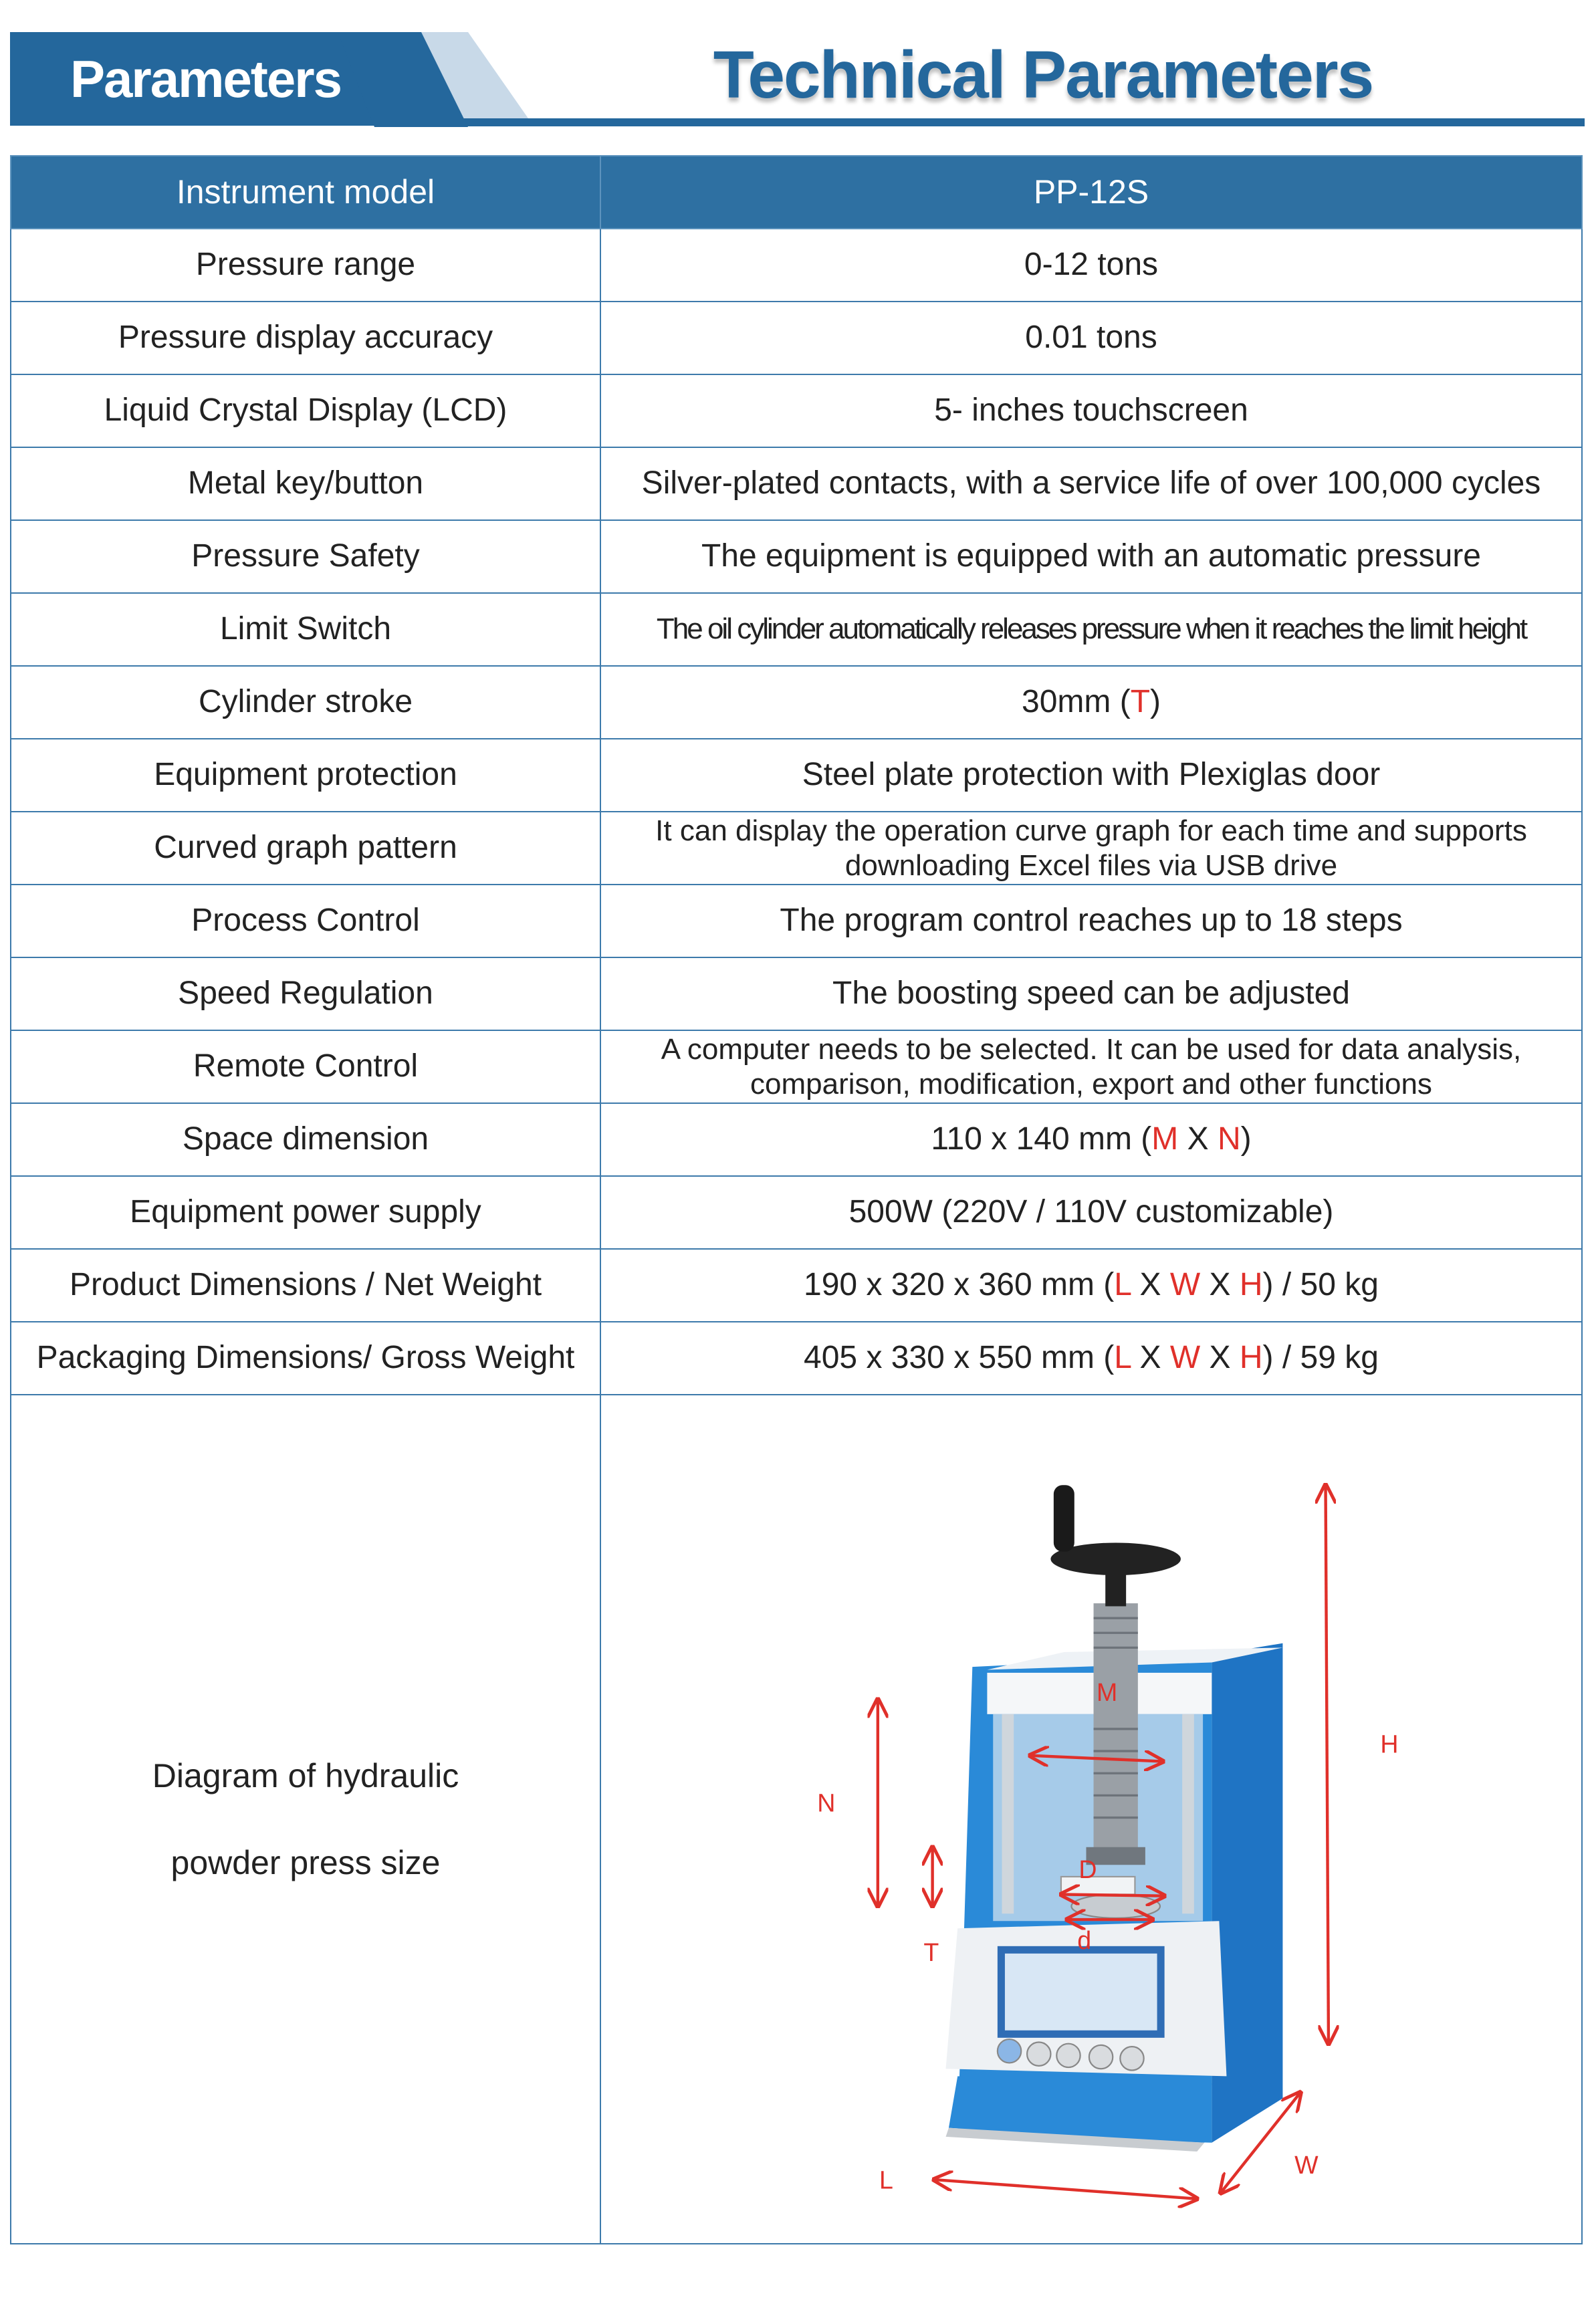 The height and width of the screenshot is (2320, 1596). I want to click on page-title: Technical Parameters, so click(1043, 74).